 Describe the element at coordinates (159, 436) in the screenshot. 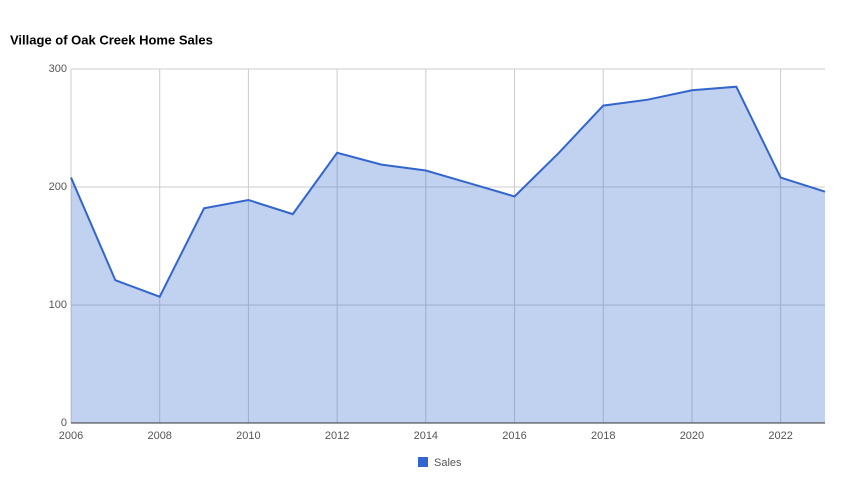

I see `x-tick-label: 2008` at that location.